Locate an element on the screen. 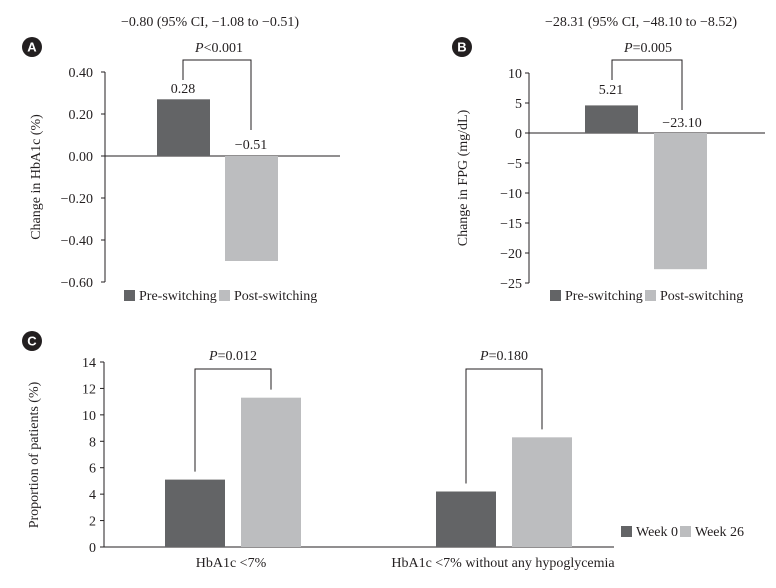 The width and height of the screenshot is (776, 588). y-tick-label-a: −0.20 is located at coordinates (77, 199).